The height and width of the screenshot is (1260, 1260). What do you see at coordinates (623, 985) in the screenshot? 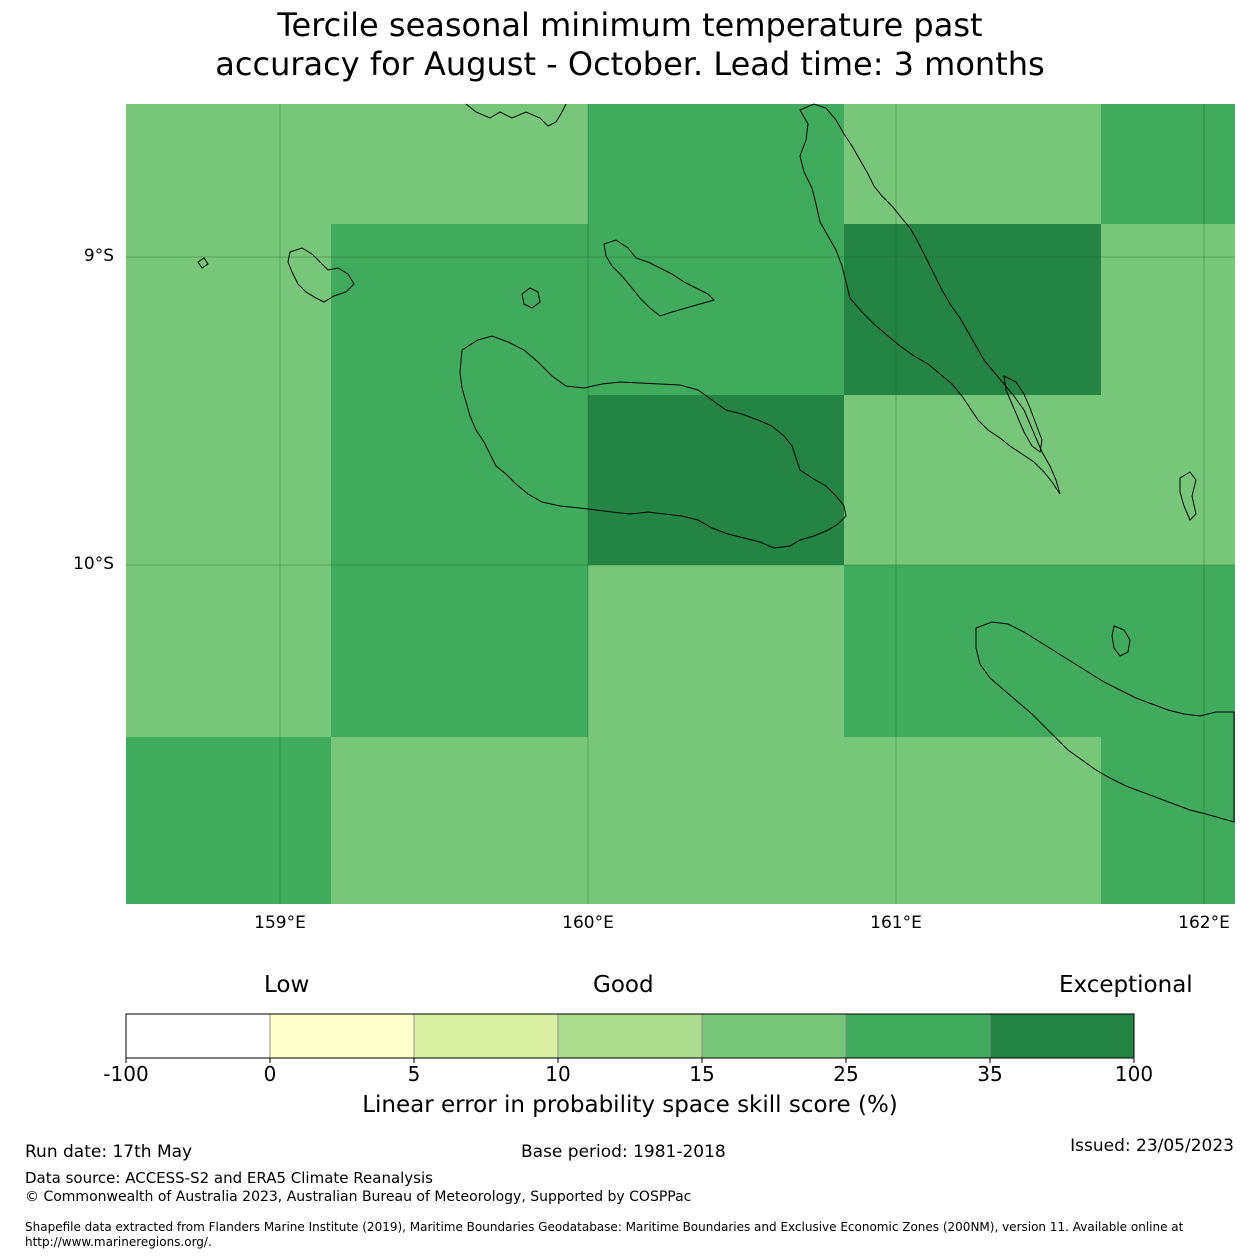
I see `colorbar-label-good: Good` at bounding box center [623, 985].